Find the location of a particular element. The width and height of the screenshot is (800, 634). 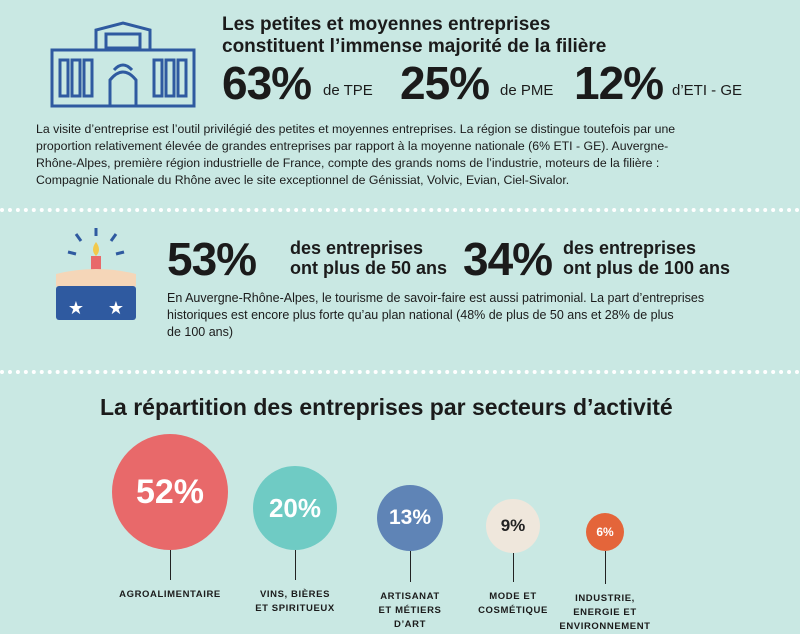

stat-eti-label: d’ETI - GE is located at coordinates (707, 90).